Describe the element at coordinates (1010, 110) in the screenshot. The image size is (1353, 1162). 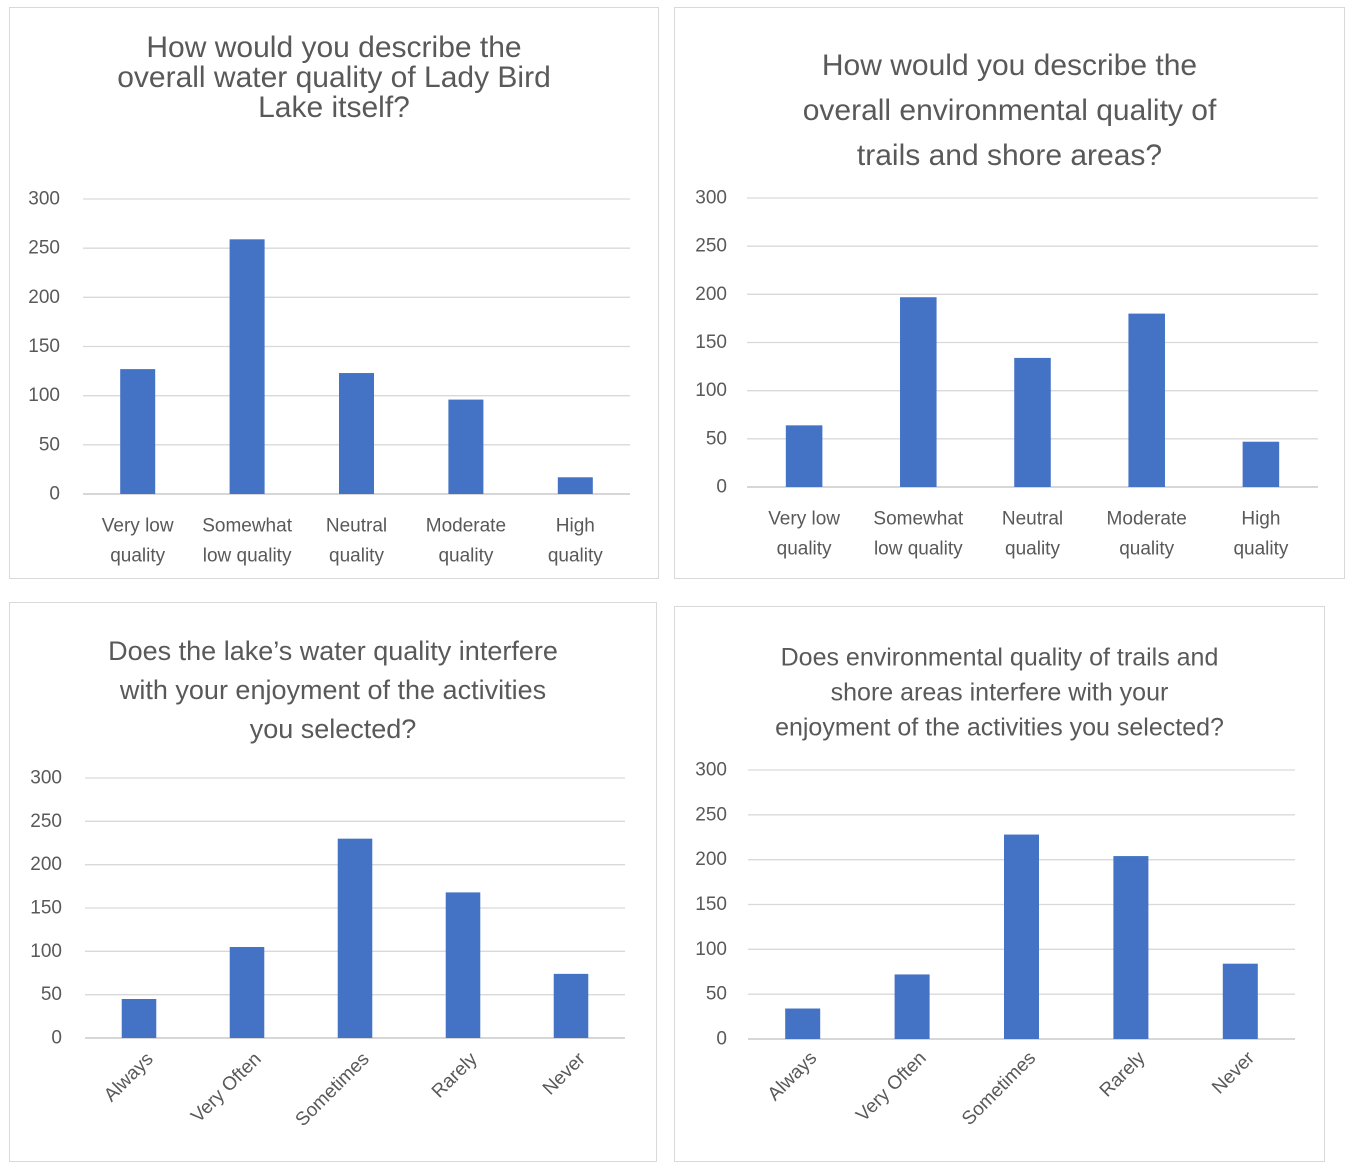
I see `chart-title-line: overall environmental quality of` at that location.